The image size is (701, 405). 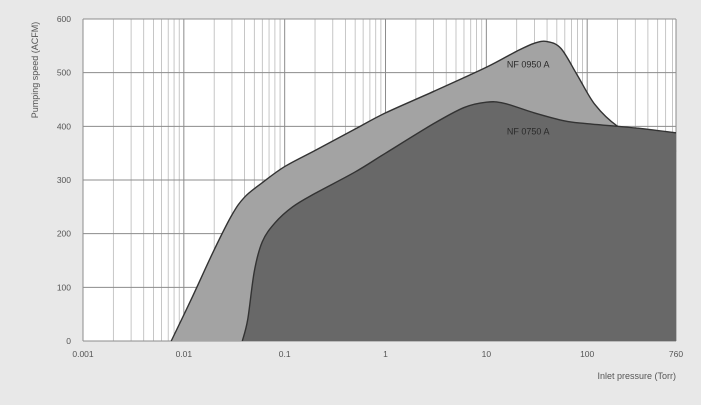 What do you see at coordinates (35, 70) in the screenshot?
I see `y-axis-label: Pumping speed (ACFM)` at bounding box center [35, 70].